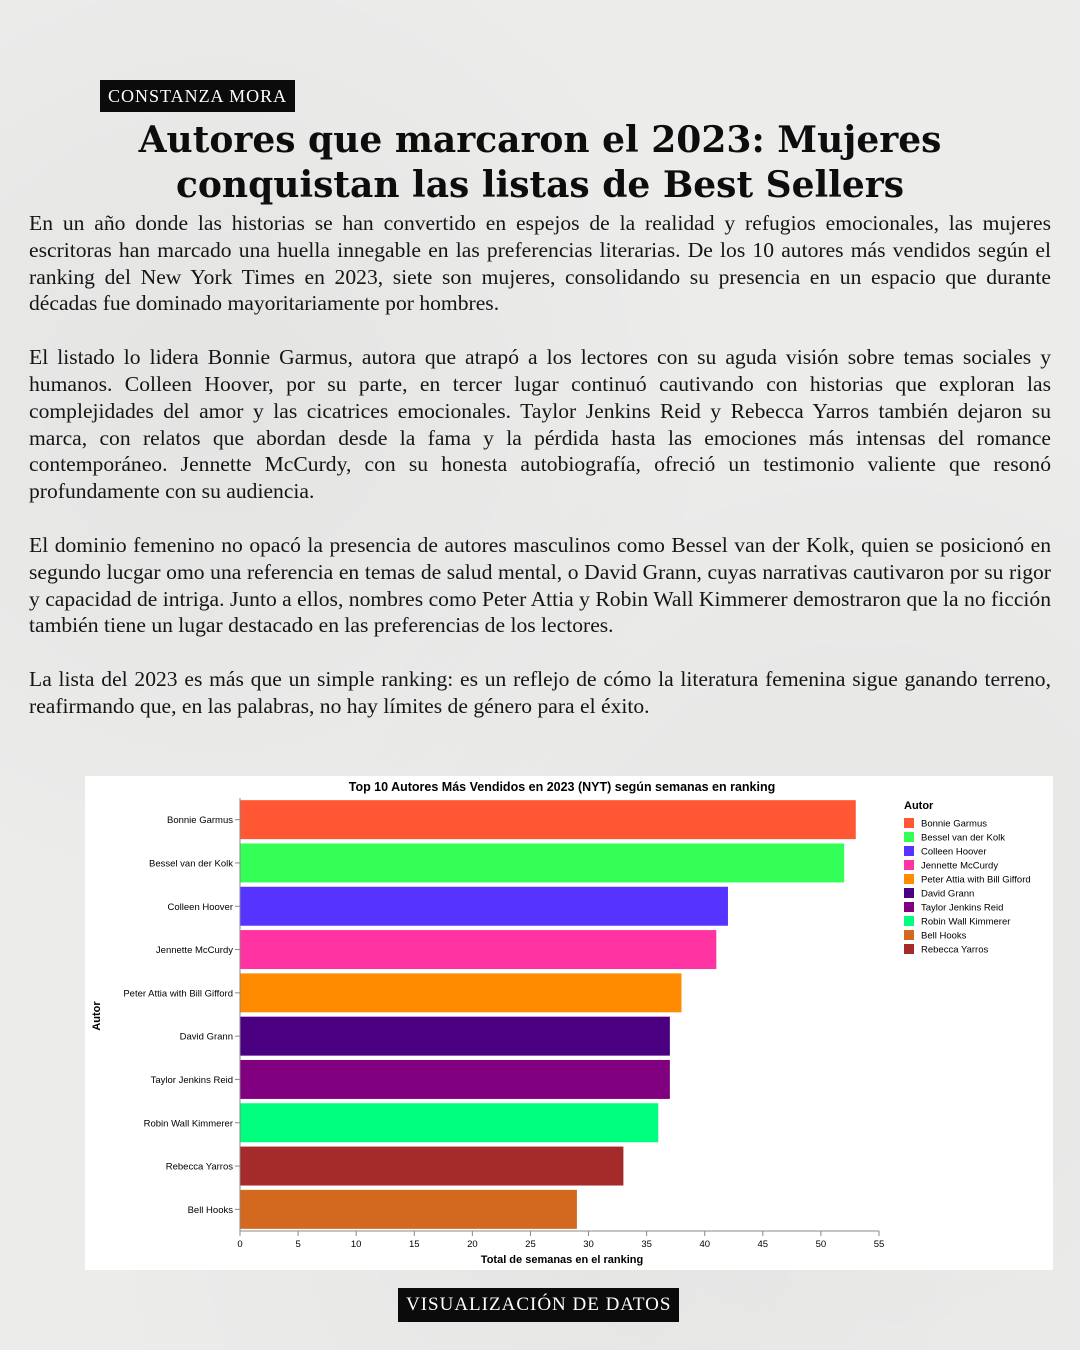 The image size is (1080, 1350). What do you see at coordinates (199, 1167) in the screenshot?
I see `y-tick-label: Rebecca Yarros` at bounding box center [199, 1167].